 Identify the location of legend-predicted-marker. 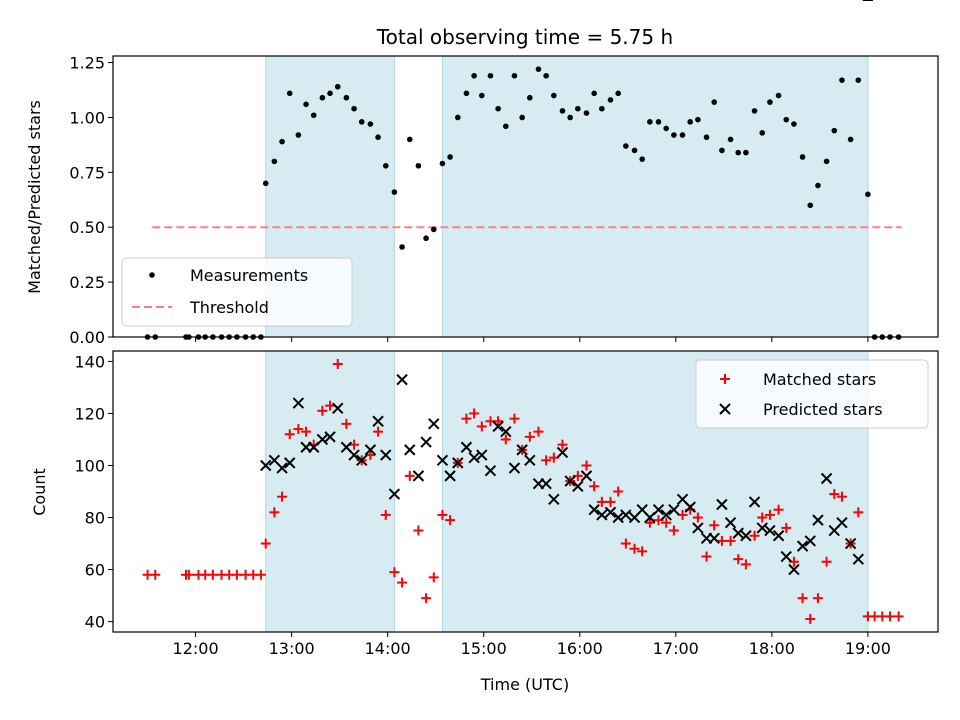
(725, 409).